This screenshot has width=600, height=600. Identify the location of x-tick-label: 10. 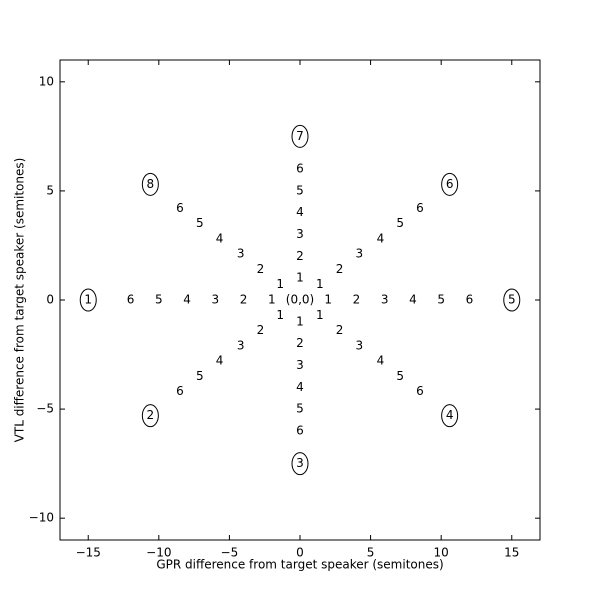
(441, 553).